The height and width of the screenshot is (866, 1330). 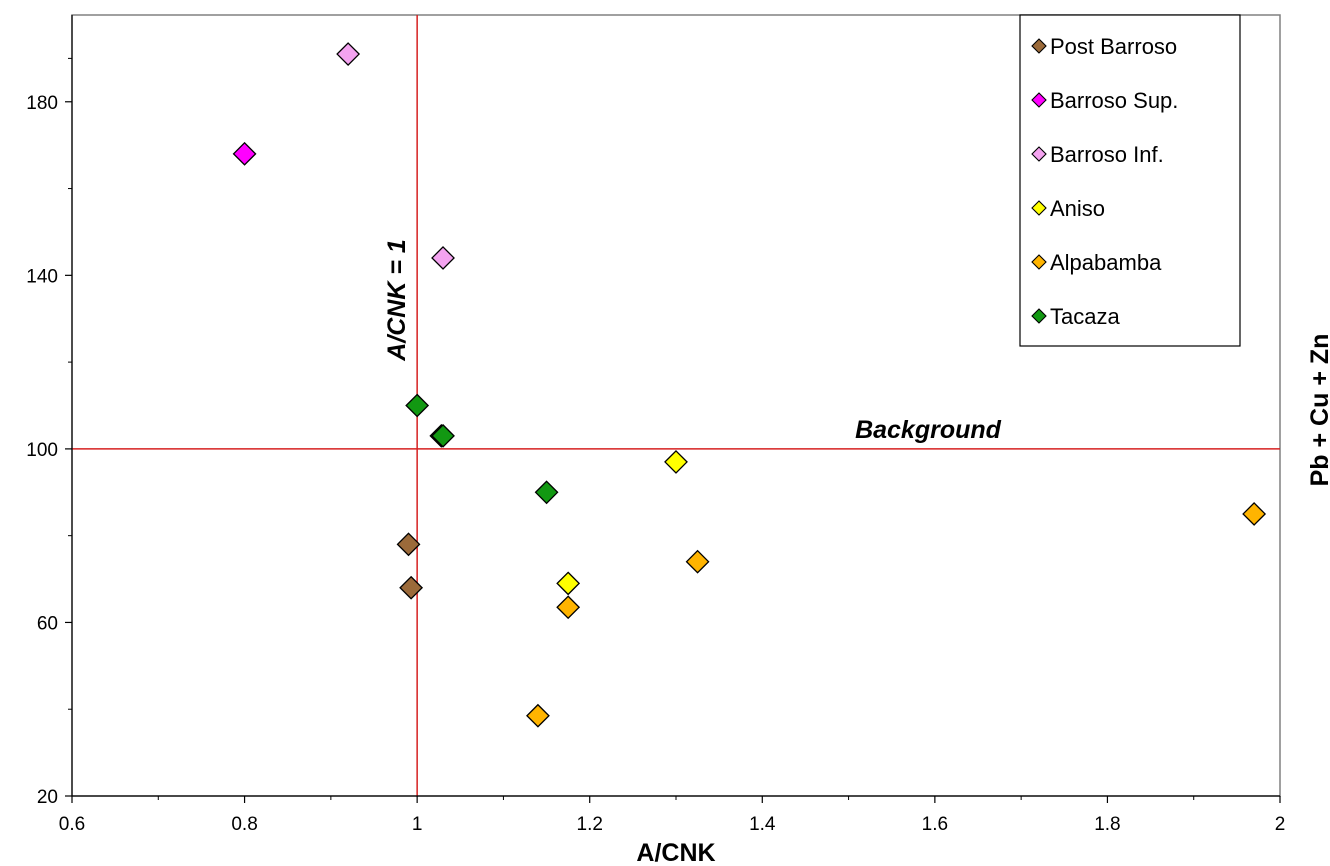 What do you see at coordinates (47, 623) in the screenshot?
I see `y-tick-label: 60` at bounding box center [47, 623].